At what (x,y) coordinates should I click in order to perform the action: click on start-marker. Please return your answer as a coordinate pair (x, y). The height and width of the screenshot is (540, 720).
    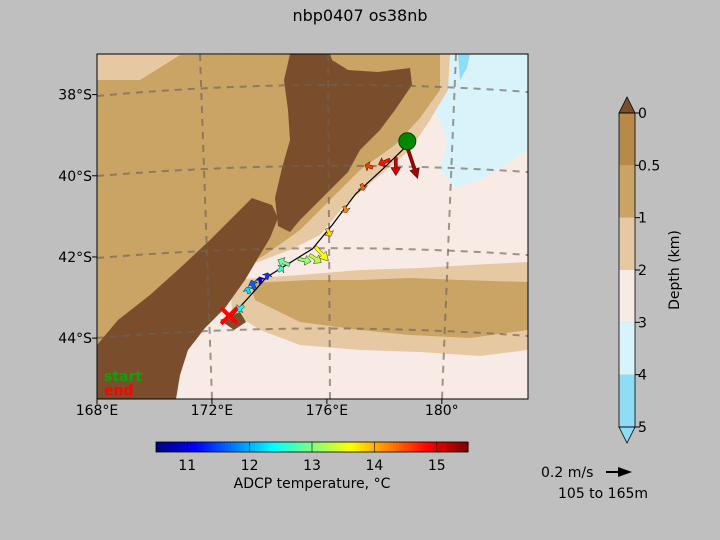
    Looking at the image, I should click on (407, 141).